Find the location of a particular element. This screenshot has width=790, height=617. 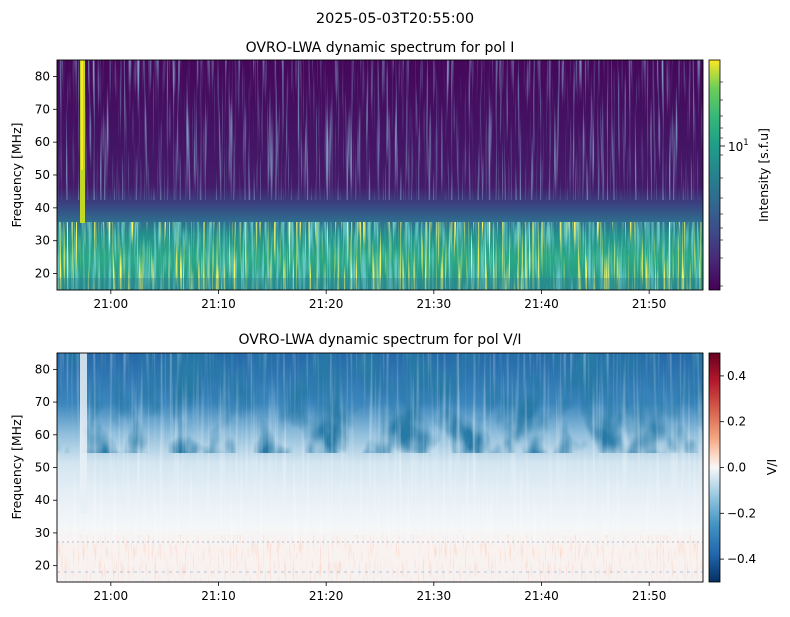

pol-vi-ytick-label: 40 is located at coordinates (42, 500).